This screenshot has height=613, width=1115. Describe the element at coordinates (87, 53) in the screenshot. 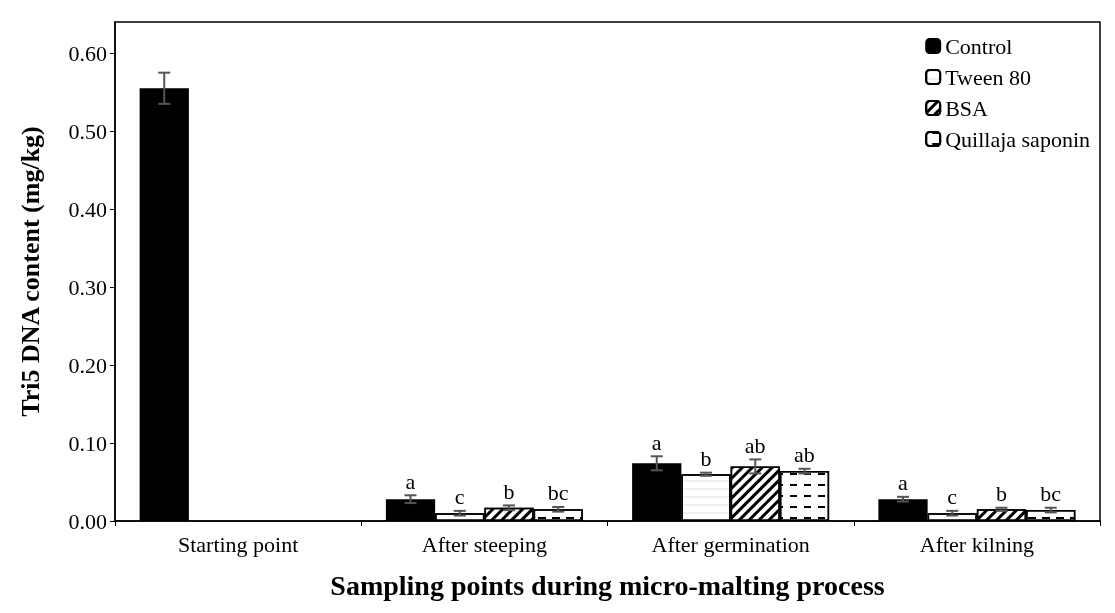

I see `y-tick-label: 0.60` at that location.